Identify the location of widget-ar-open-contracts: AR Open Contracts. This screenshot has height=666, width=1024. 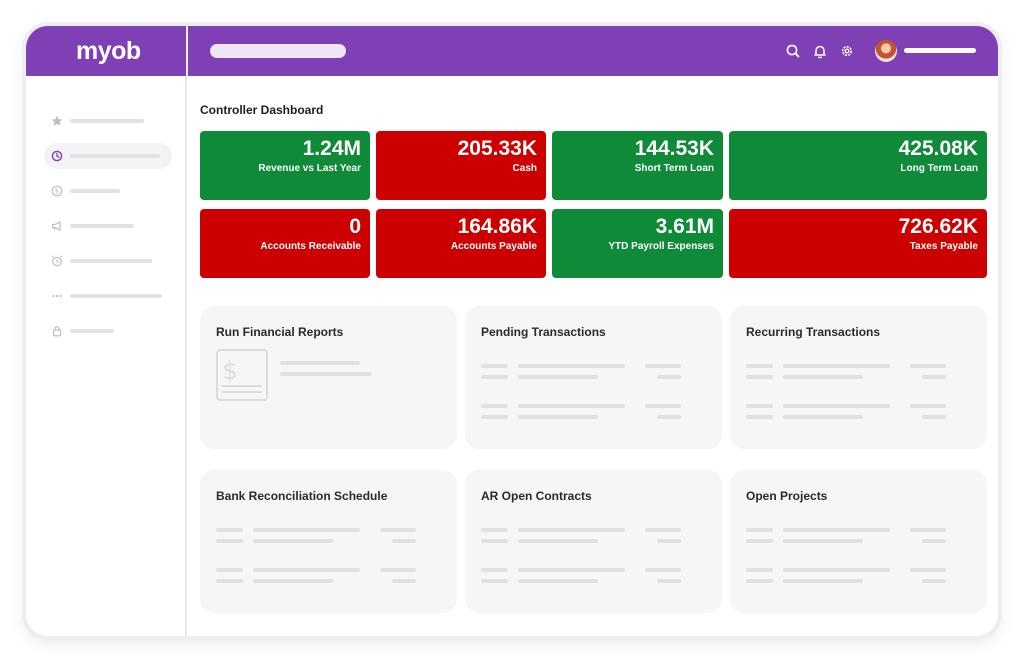
(593, 541).